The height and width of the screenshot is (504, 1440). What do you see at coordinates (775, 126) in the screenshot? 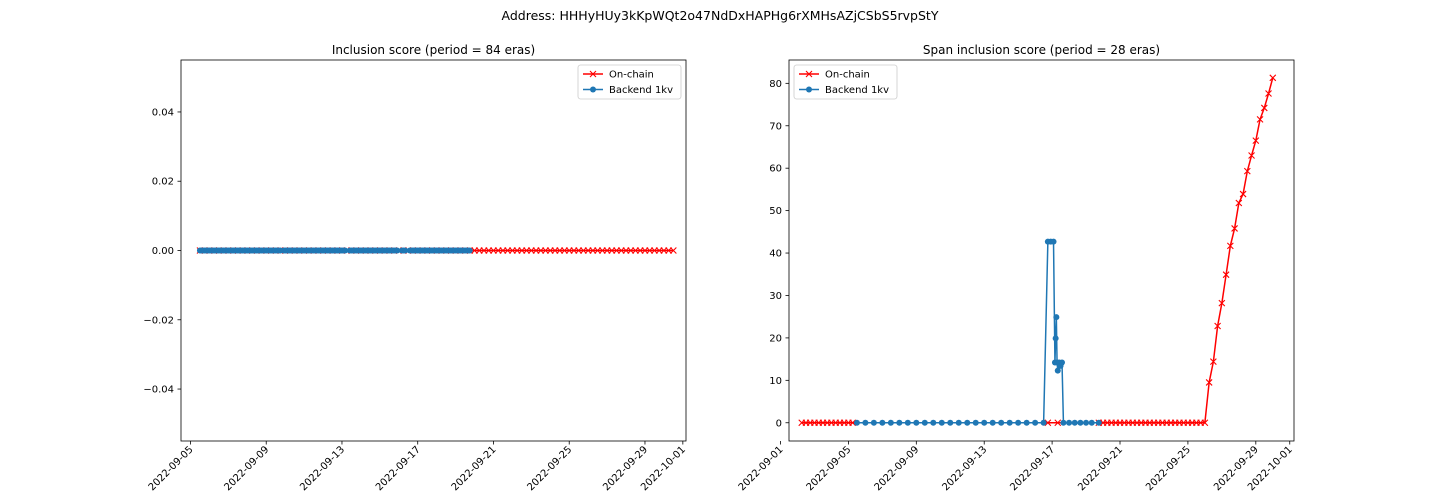
I see `y-tick-label: 70` at bounding box center [775, 126].